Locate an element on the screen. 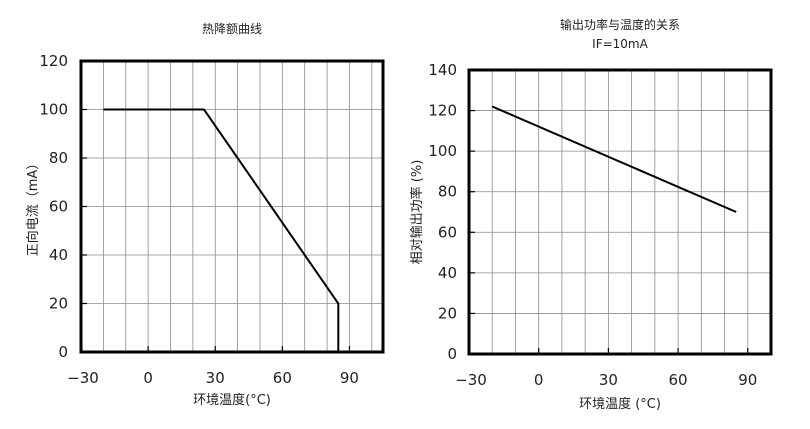  y-axis-label: 正向电流（mA） is located at coordinates (33, 207).